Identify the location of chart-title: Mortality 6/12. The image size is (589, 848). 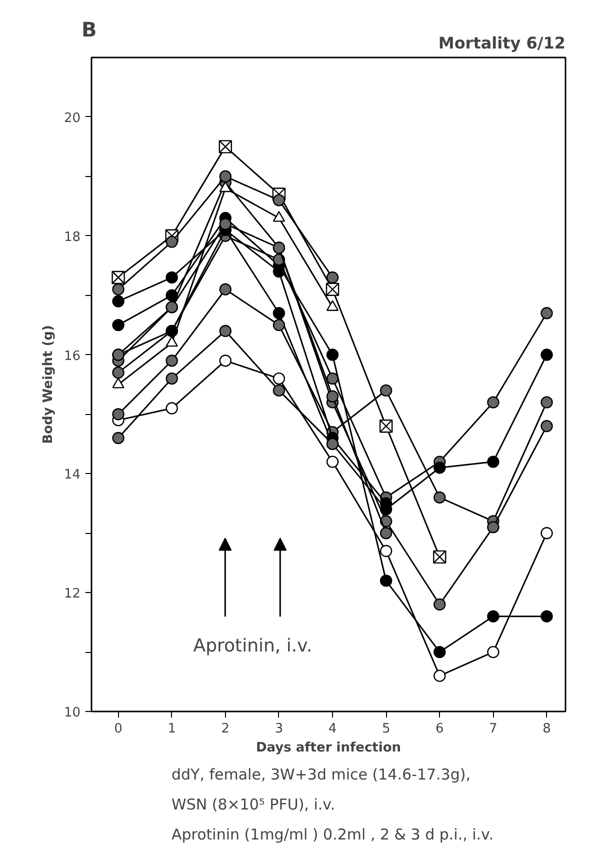
(502, 43).